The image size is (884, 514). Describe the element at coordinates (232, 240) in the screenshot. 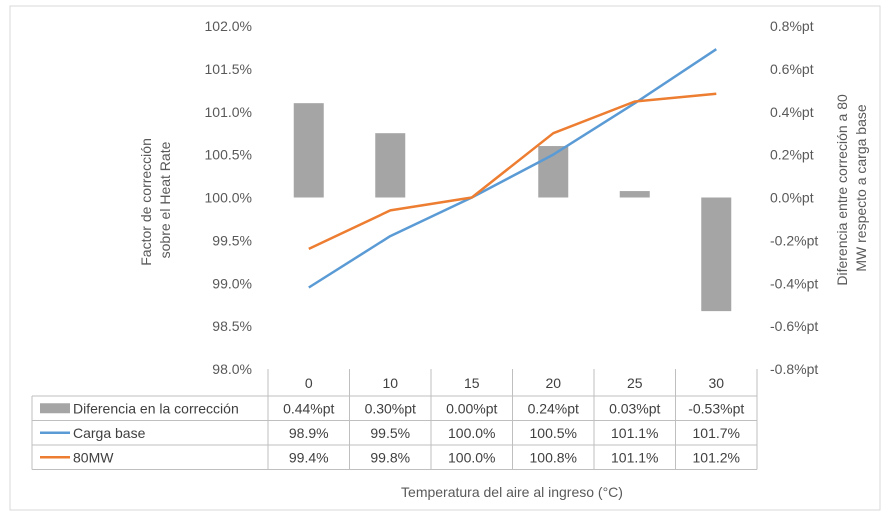

I see `left-tick-label: 99.5%` at that location.